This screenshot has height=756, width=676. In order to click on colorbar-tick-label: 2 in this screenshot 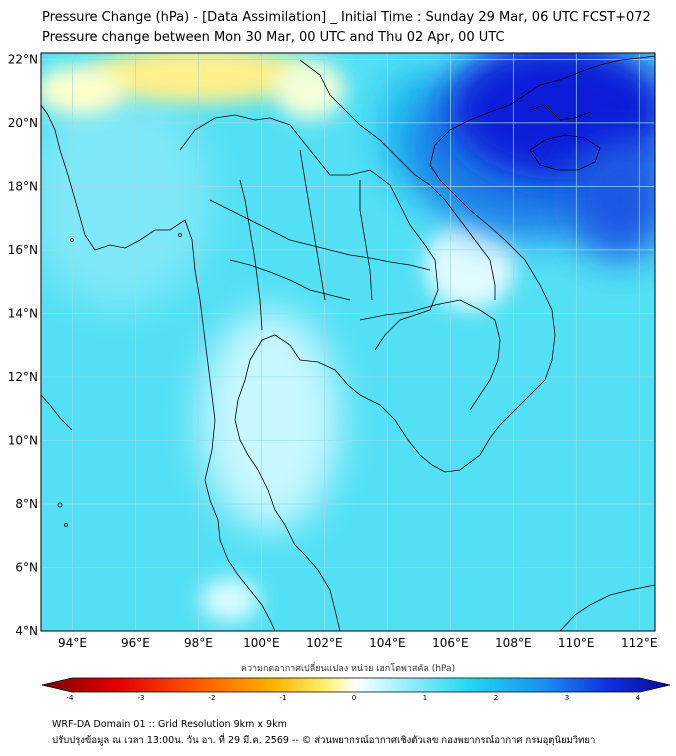, I will do `click(496, 698)`.